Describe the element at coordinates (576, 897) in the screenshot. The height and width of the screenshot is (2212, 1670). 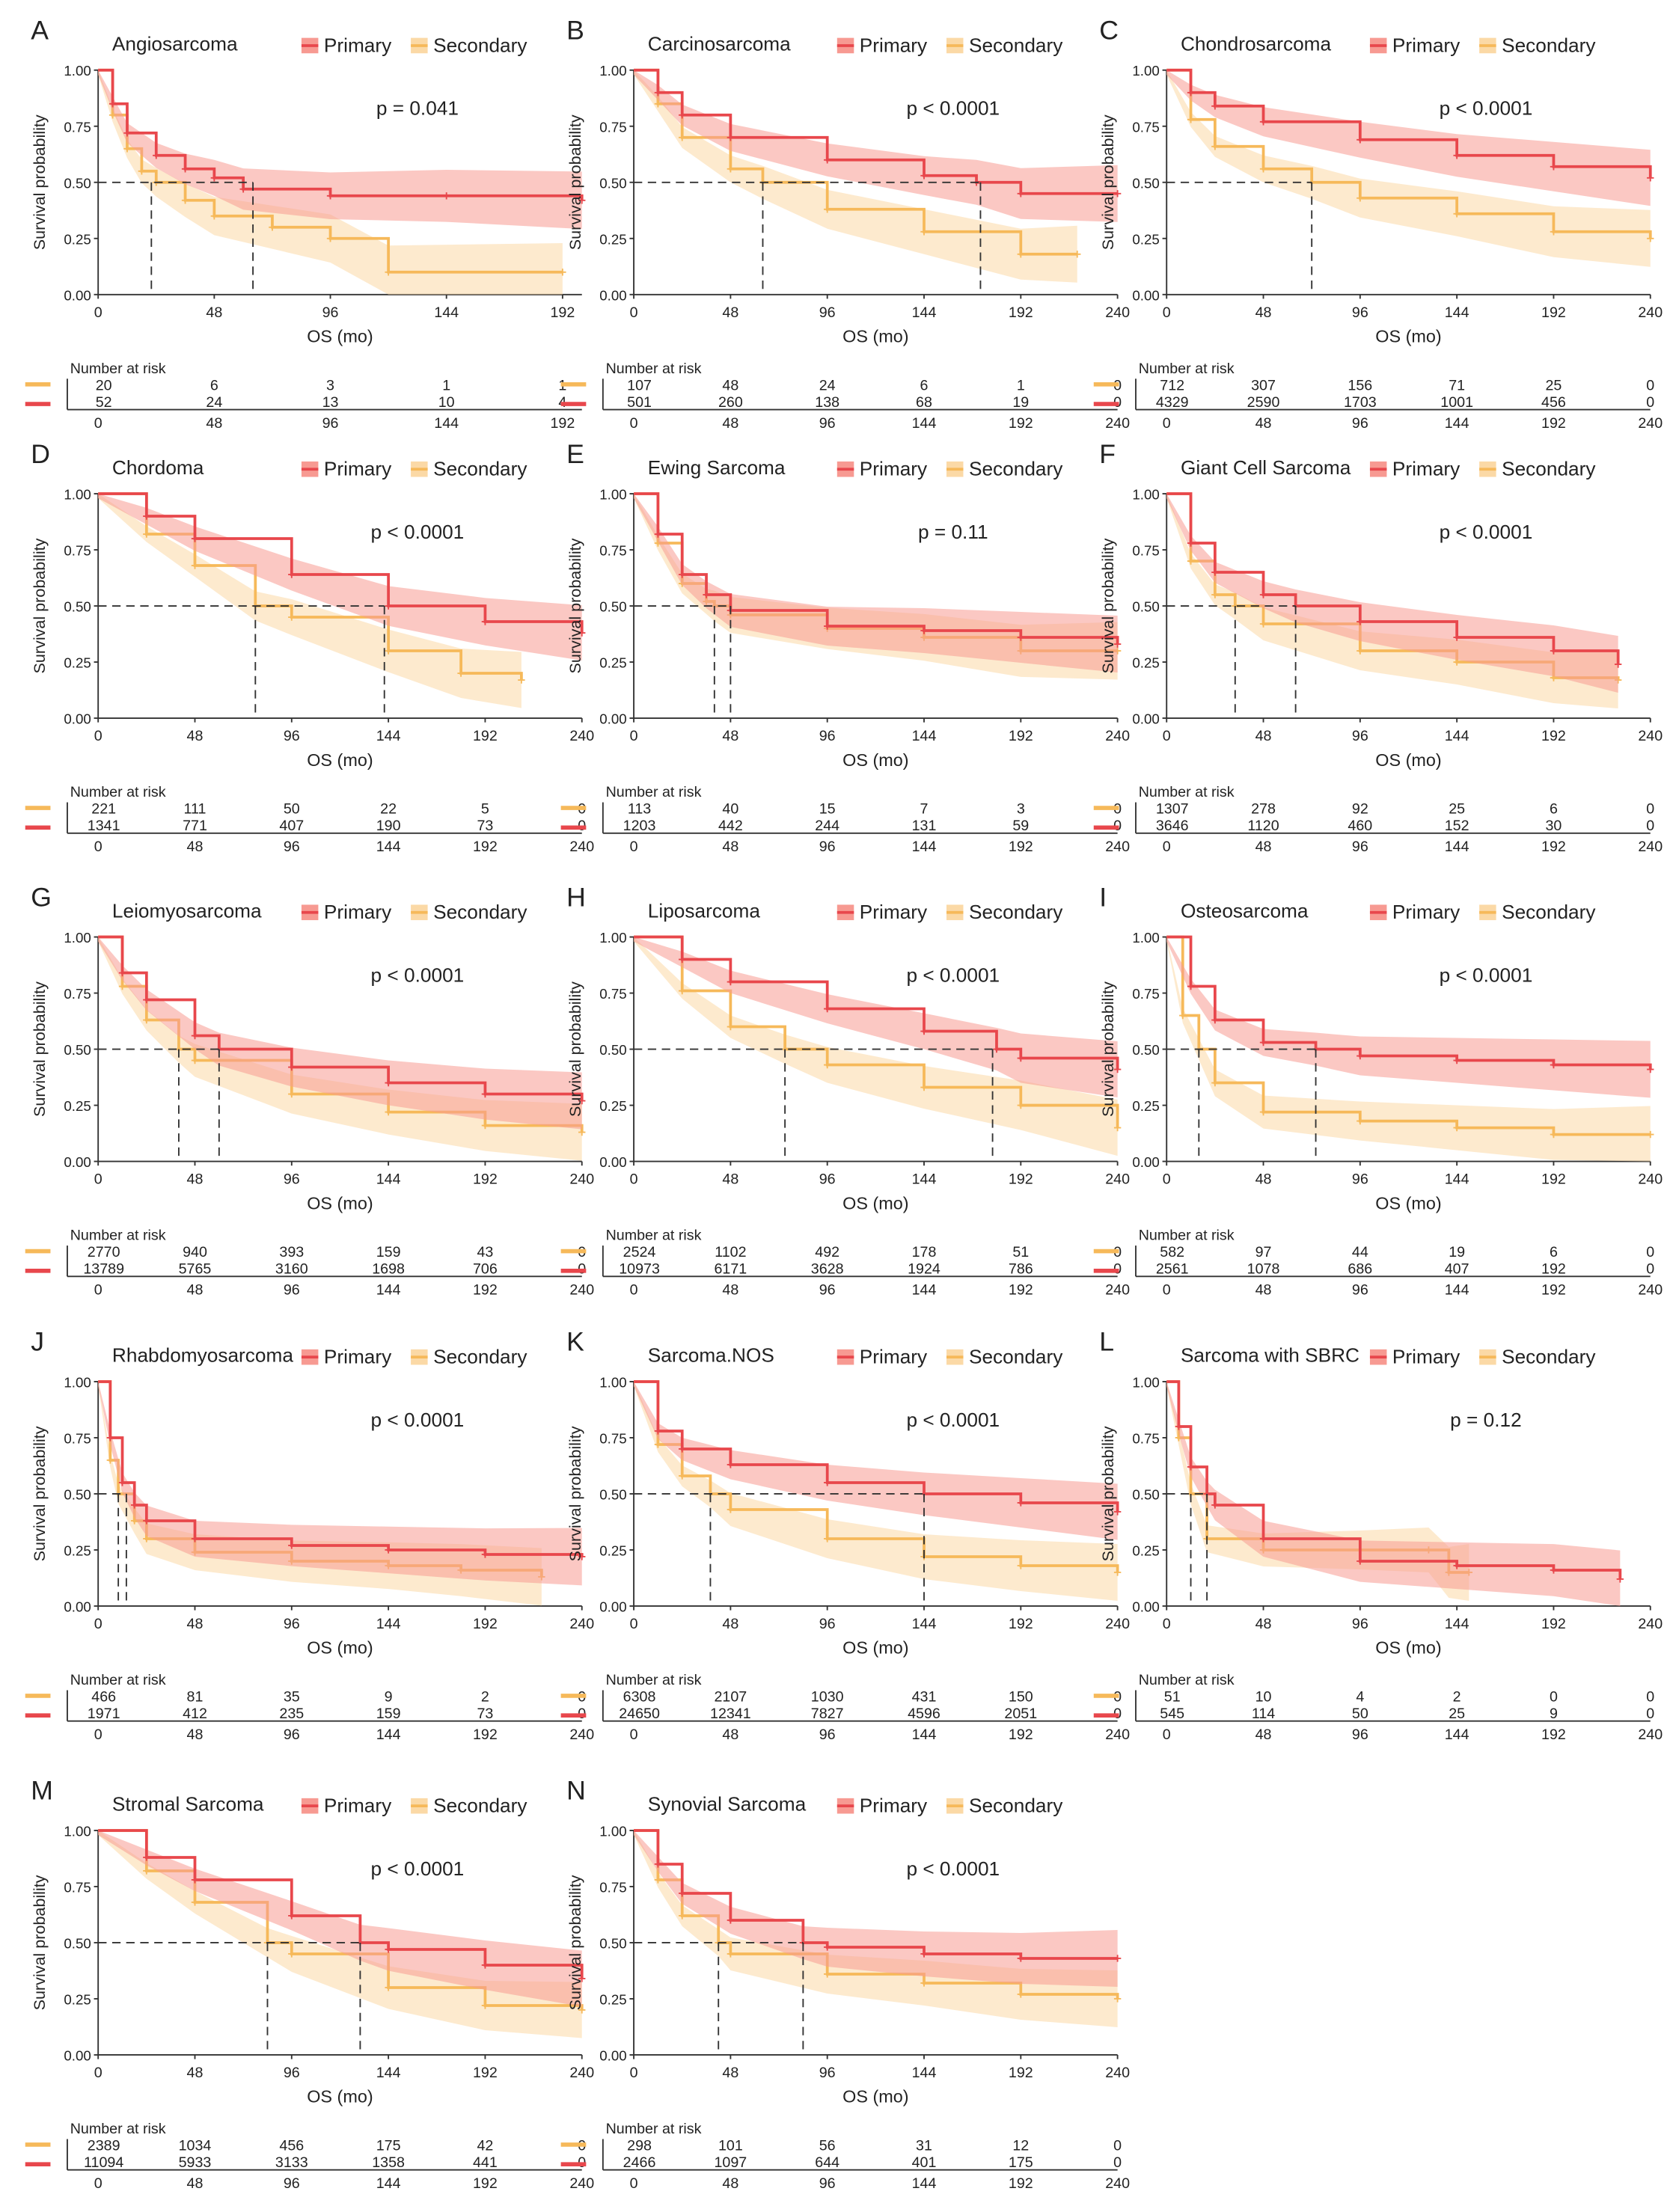
I see `panel-letter: H` at that location.